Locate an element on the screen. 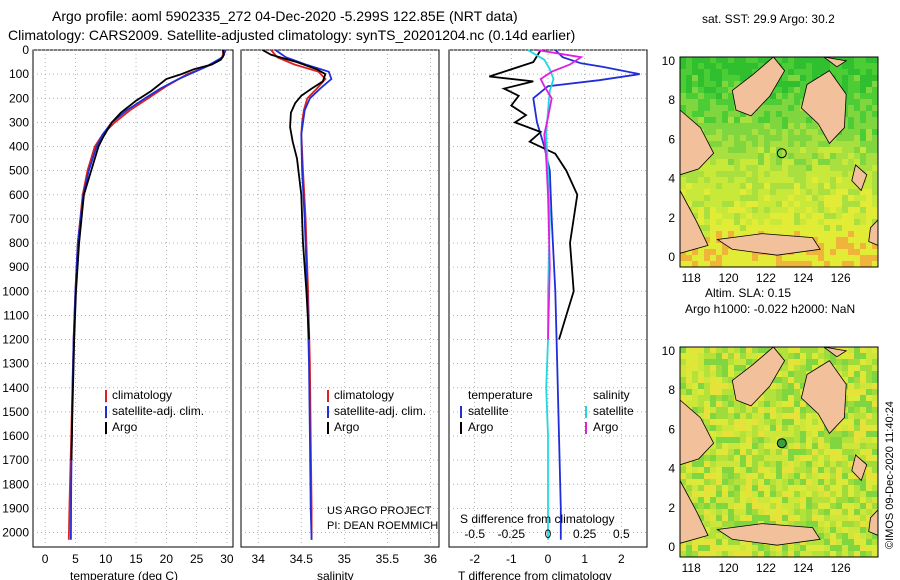 This screenshot has height=580, width=900. y-tick-label: 1500 is located at coordinates (15, 412).